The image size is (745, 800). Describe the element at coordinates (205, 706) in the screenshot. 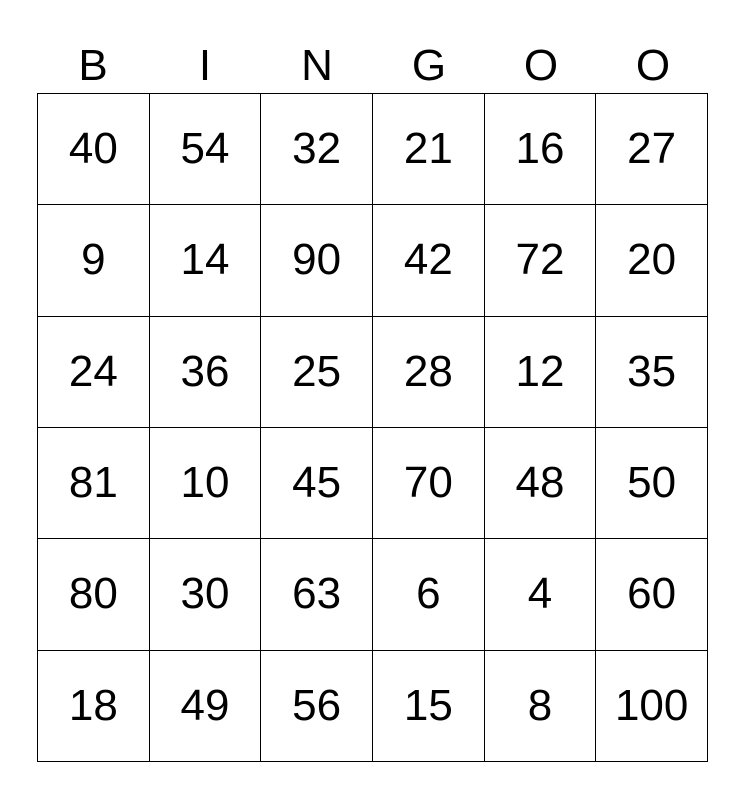

I see `bingo-cell: 49` at that location.